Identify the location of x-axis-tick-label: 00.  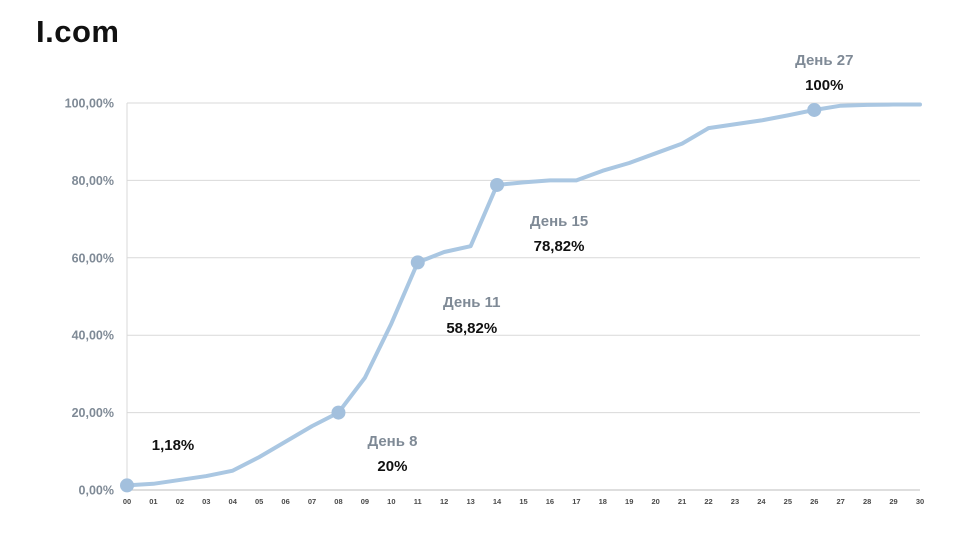
(127, 501).